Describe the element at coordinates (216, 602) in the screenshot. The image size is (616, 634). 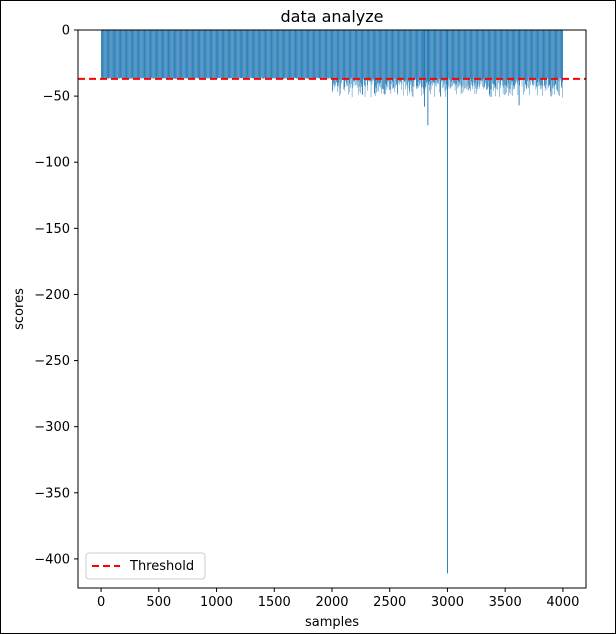
I see `x-tick-label: 1000` at that location.